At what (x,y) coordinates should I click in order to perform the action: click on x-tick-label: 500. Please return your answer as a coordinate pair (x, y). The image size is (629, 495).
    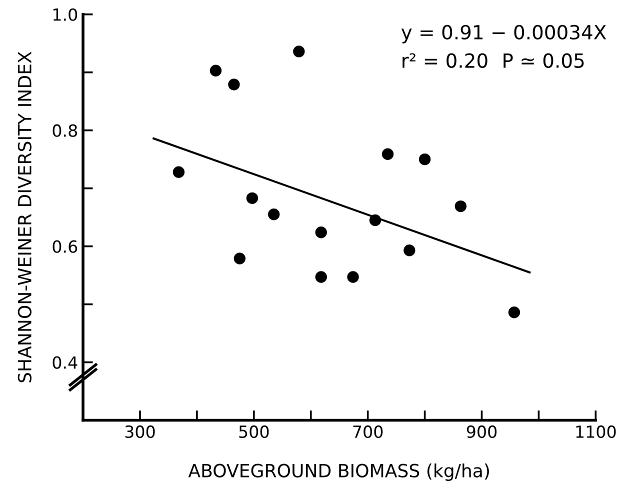
    Looking at the image, I should click on (254, 431).